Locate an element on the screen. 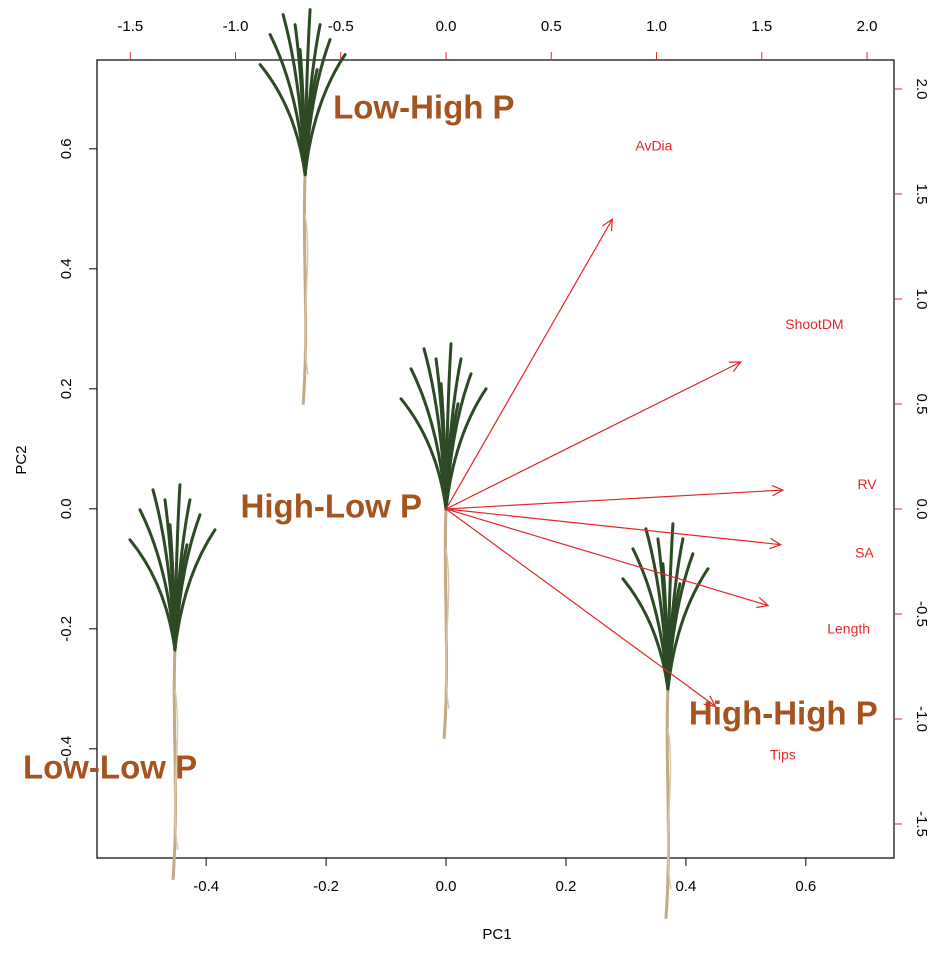  y2-tick-label: 2.0 is located at coordinates (921, 89).